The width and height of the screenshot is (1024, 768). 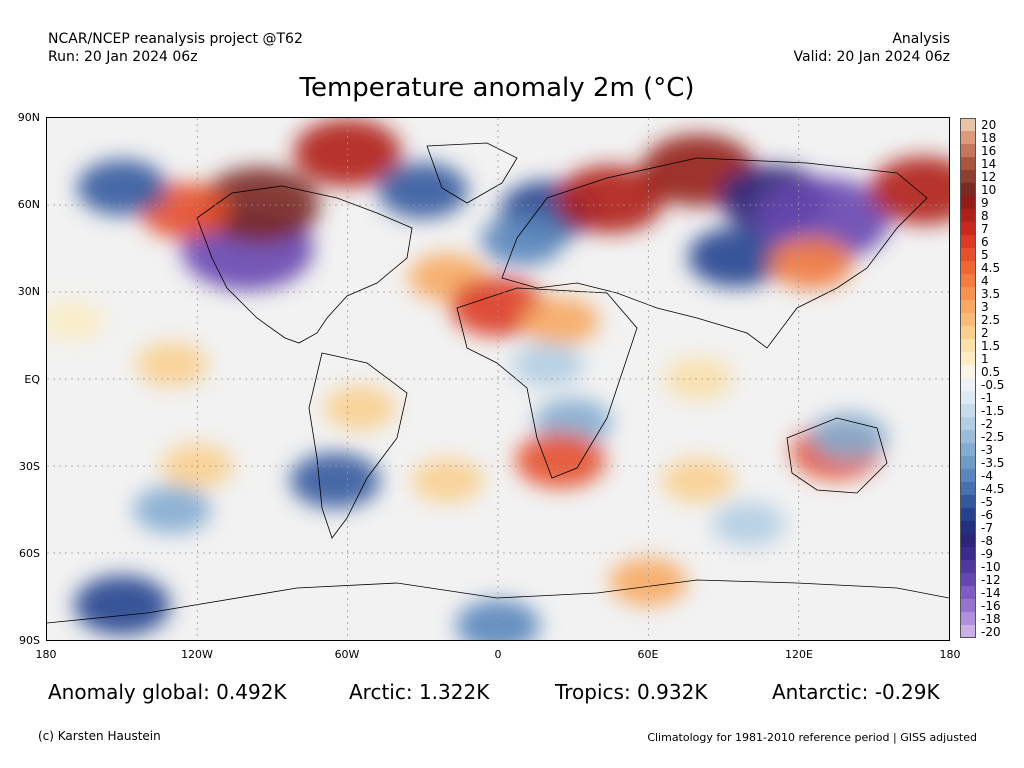 I want to click on lon-tick: 120W, so click(x=197, y=654).